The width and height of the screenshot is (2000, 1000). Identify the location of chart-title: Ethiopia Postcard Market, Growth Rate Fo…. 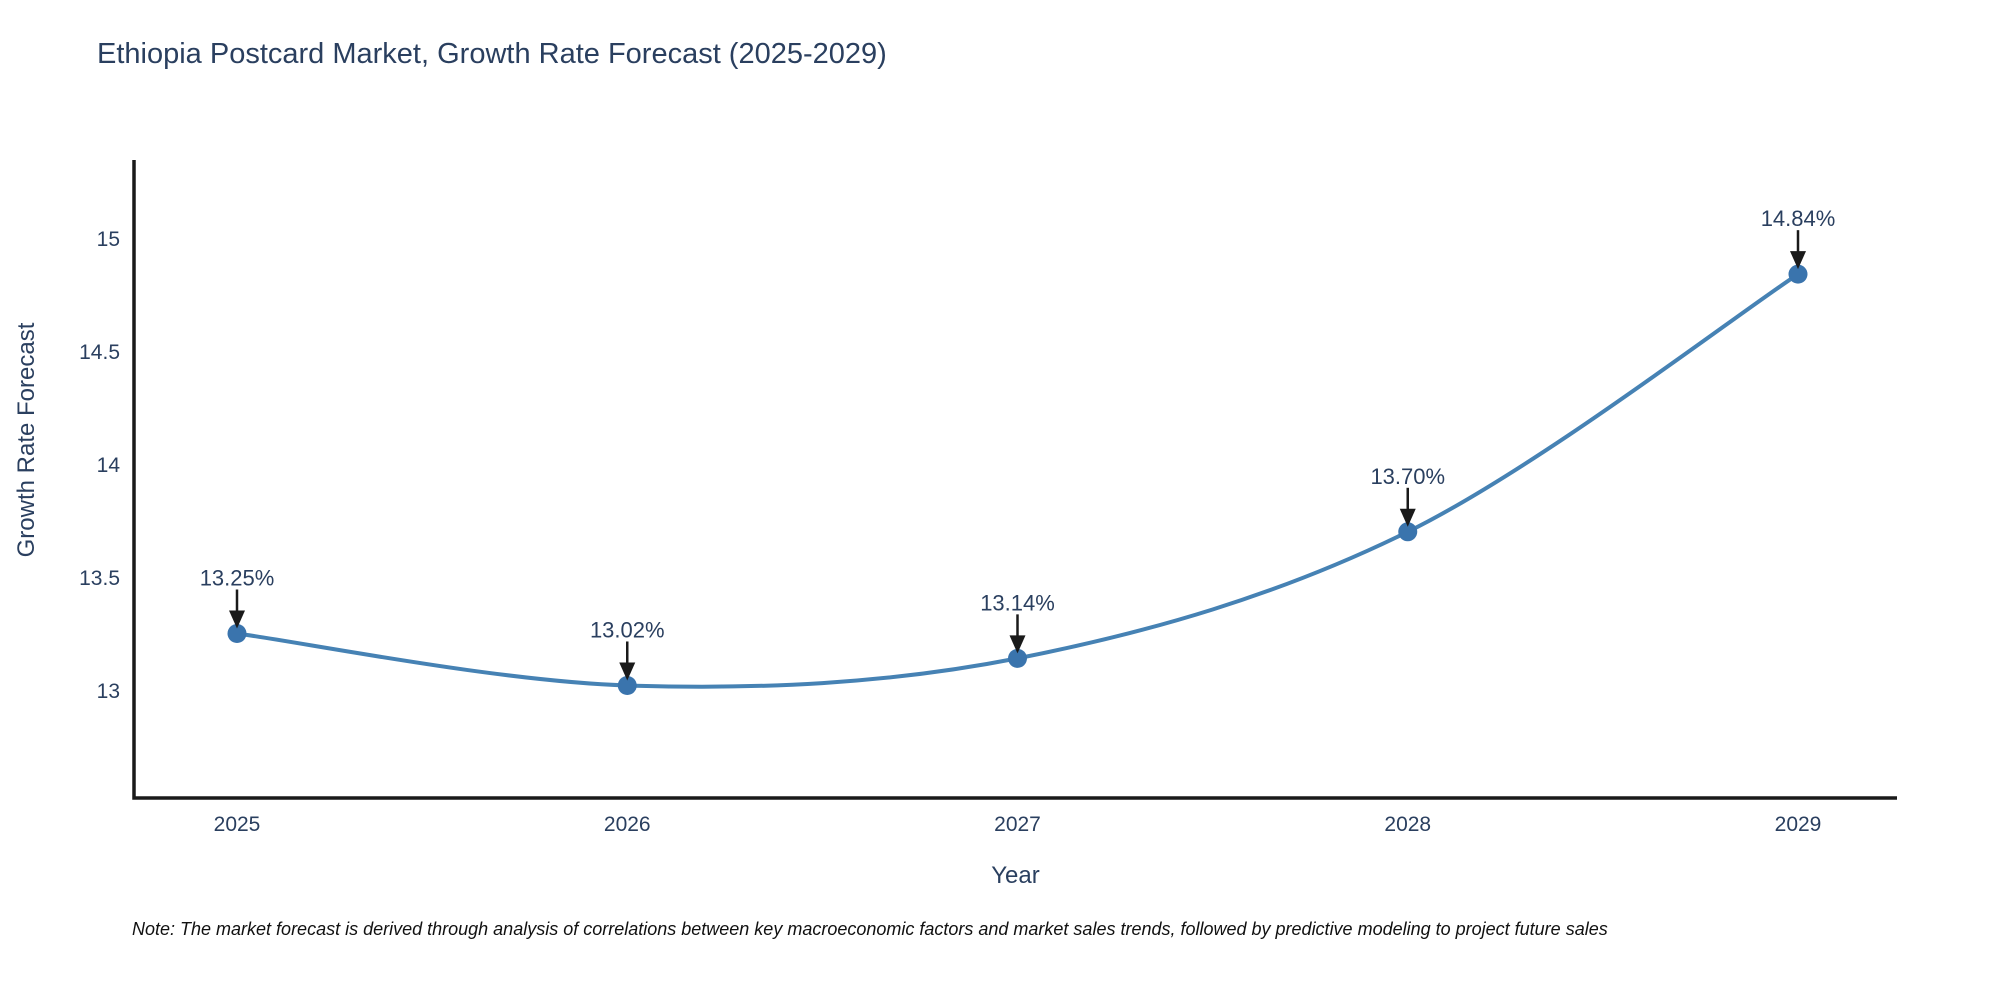
(492, 54).